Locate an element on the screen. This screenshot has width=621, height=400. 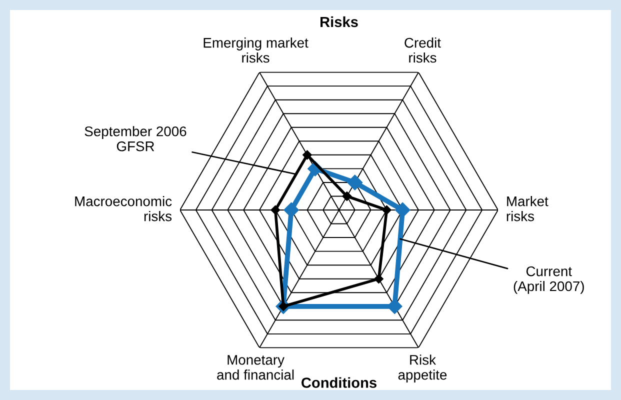
text: Risks is located at coordinates (339, 22).